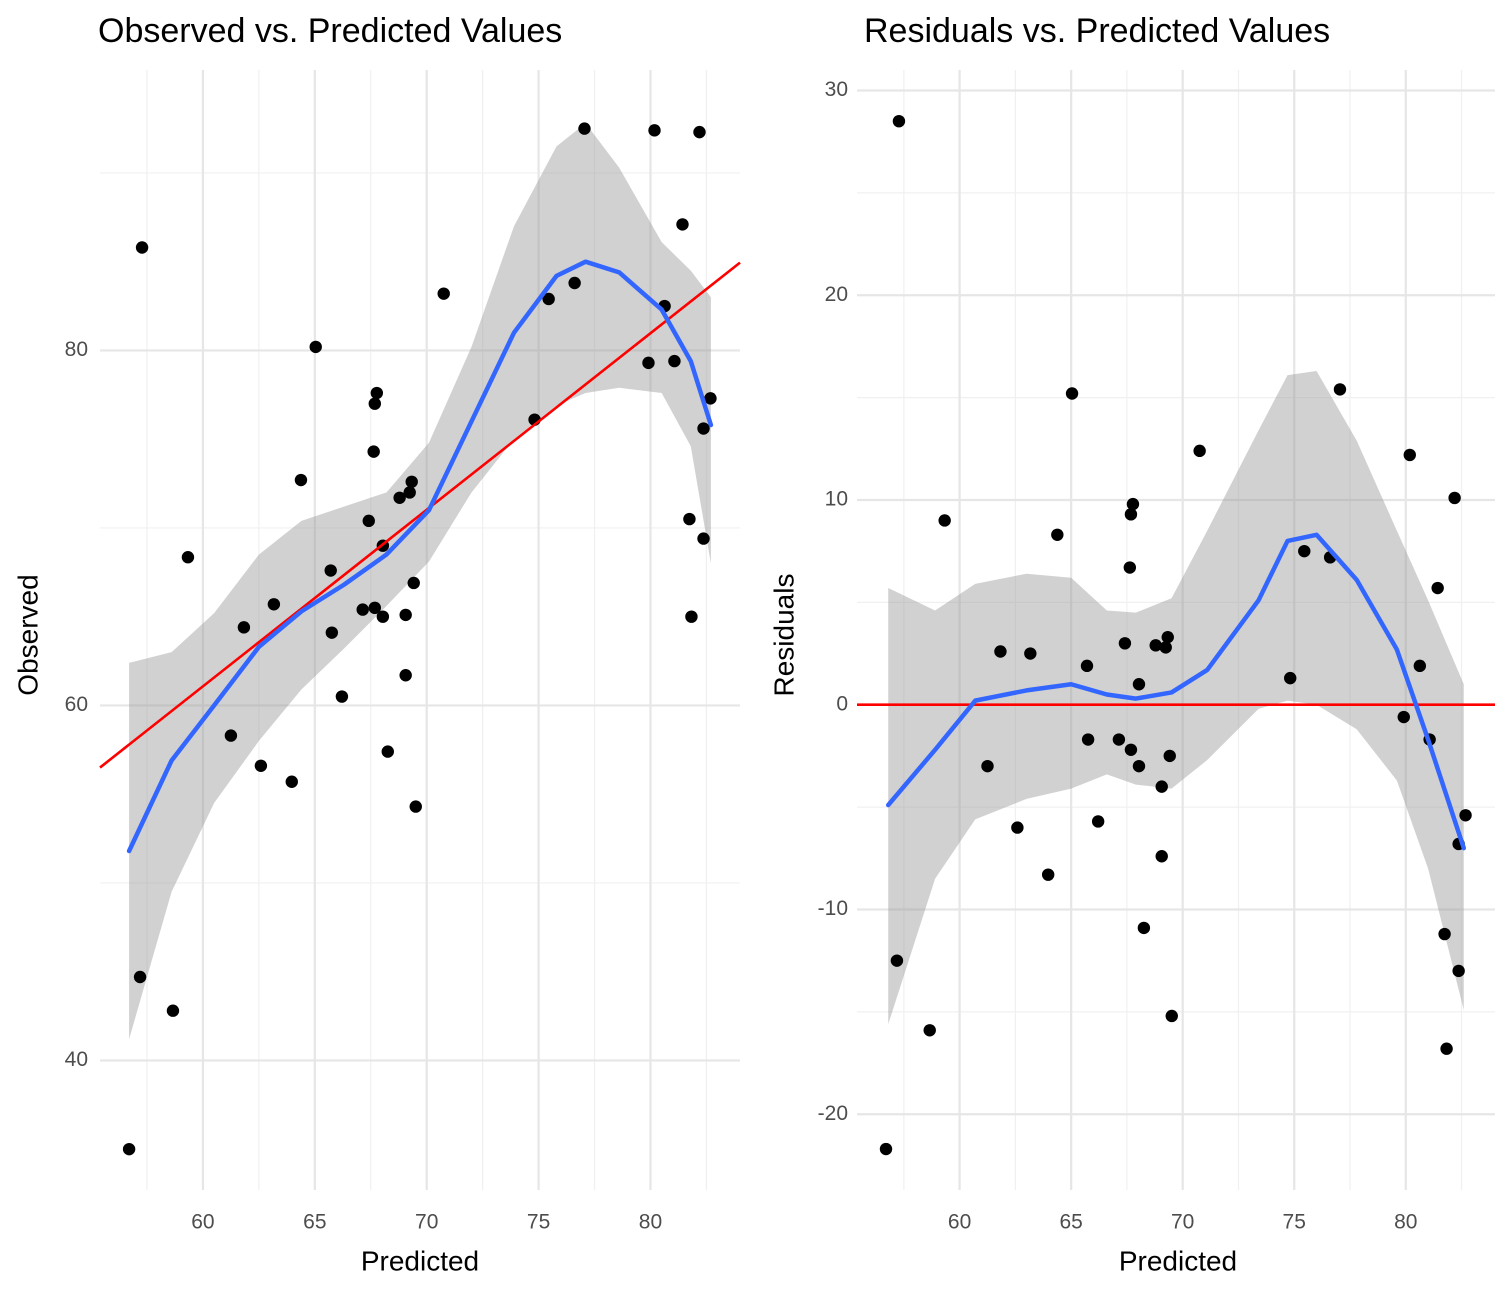  I want to click on y-tick-label: -20, so click(833, 1113).